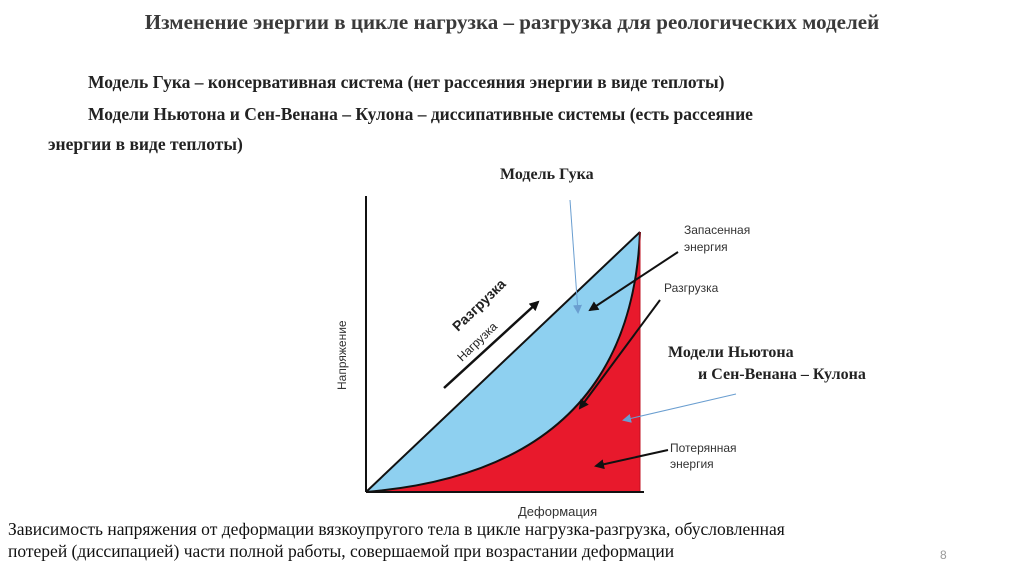  I want to click on newton-statement-continued: энергии в виде теплоты), so click(145, 144).